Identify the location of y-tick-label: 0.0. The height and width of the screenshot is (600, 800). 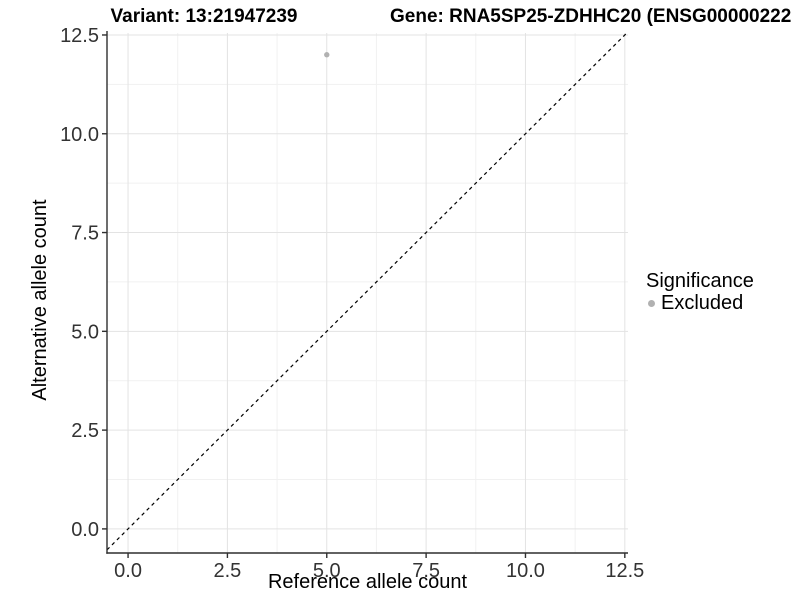
(85, 530).